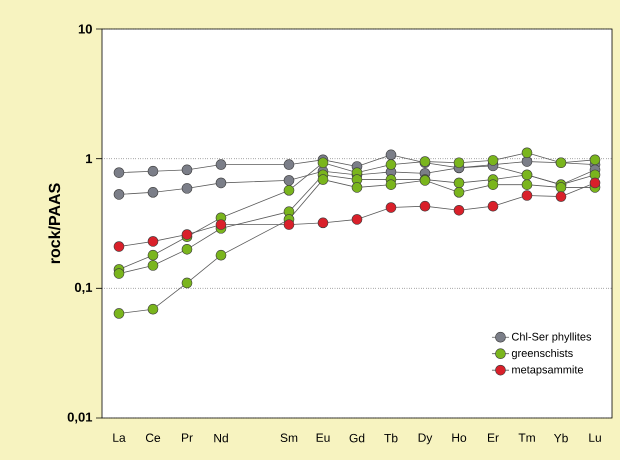 The width and height of the screenshot is (620, 460). I want to click on x-tick-label: Yb, so click(561, 438).